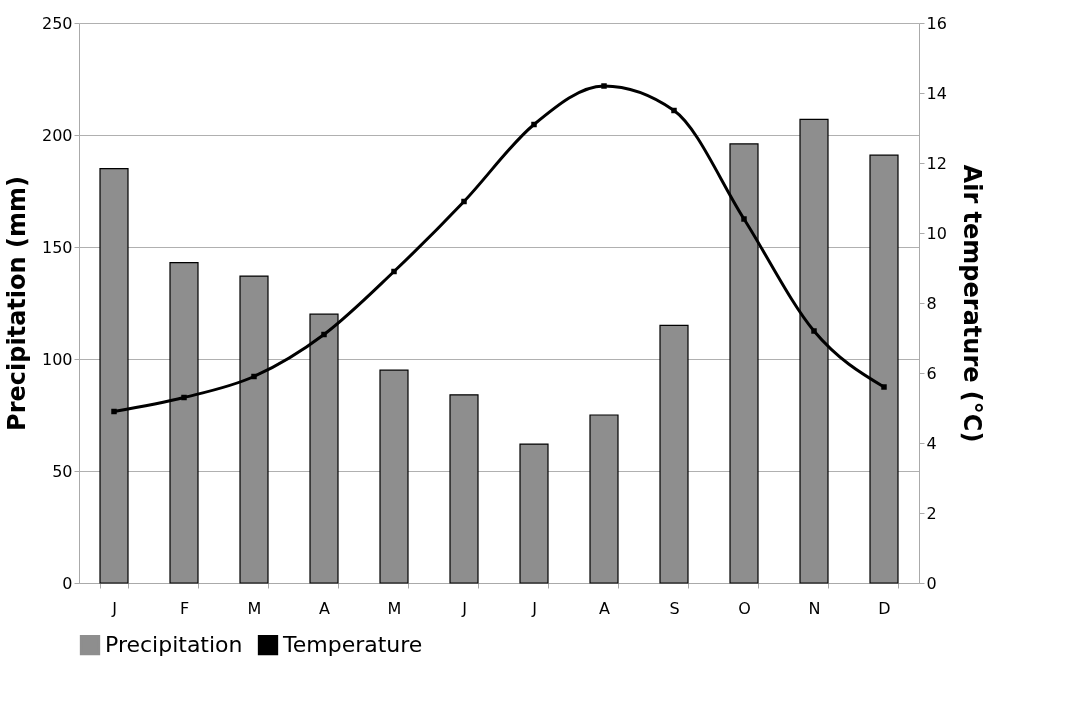 Image resolution: width=1078 pixels, height=721 pixels. What do you see at coordinates (936, 93) in the screenshot?
I see `y2-tick-label: 14` at bounding box center [936, 93].